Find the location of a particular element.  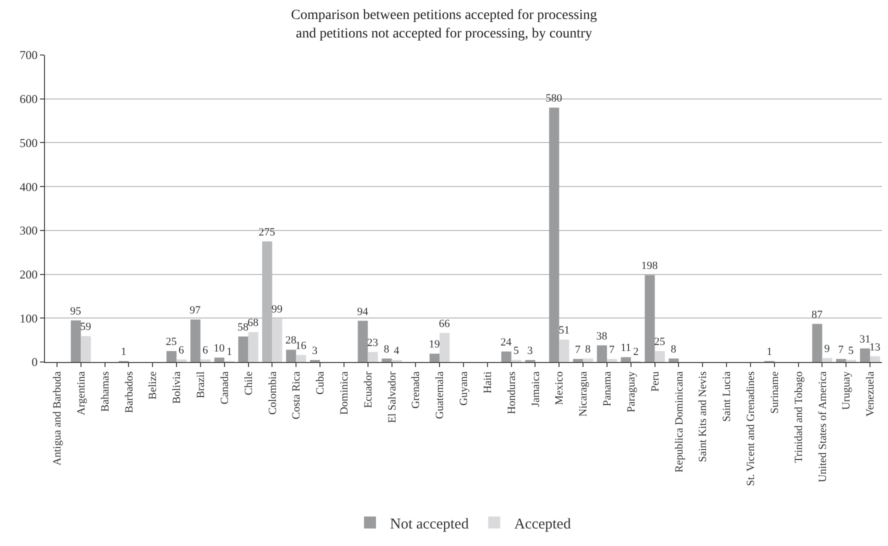

x-tick-label: Bahamas is located at coordinates (105, 391).